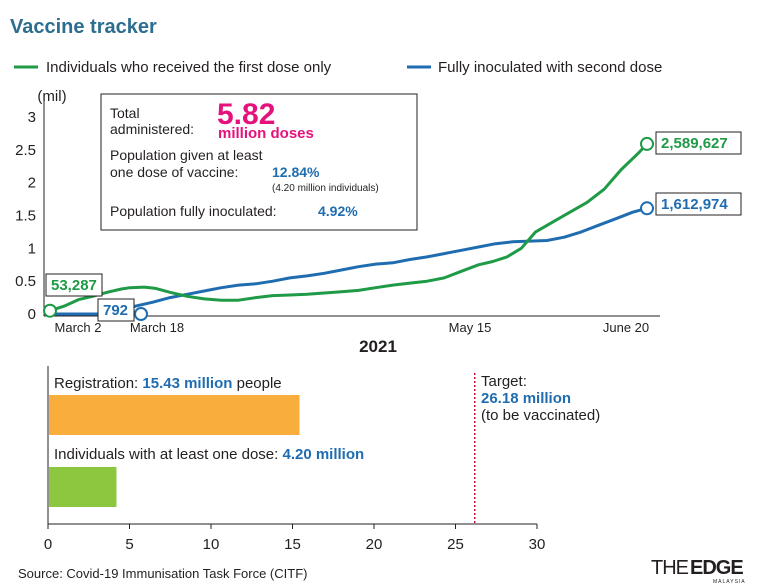 Image resolution: width=757 pixels, height=588 pixels. What do you see at coordinates (83, 27) in the screenshot?
I see `chart-title: Vaccine tracker` at bounding box center [83, 27].